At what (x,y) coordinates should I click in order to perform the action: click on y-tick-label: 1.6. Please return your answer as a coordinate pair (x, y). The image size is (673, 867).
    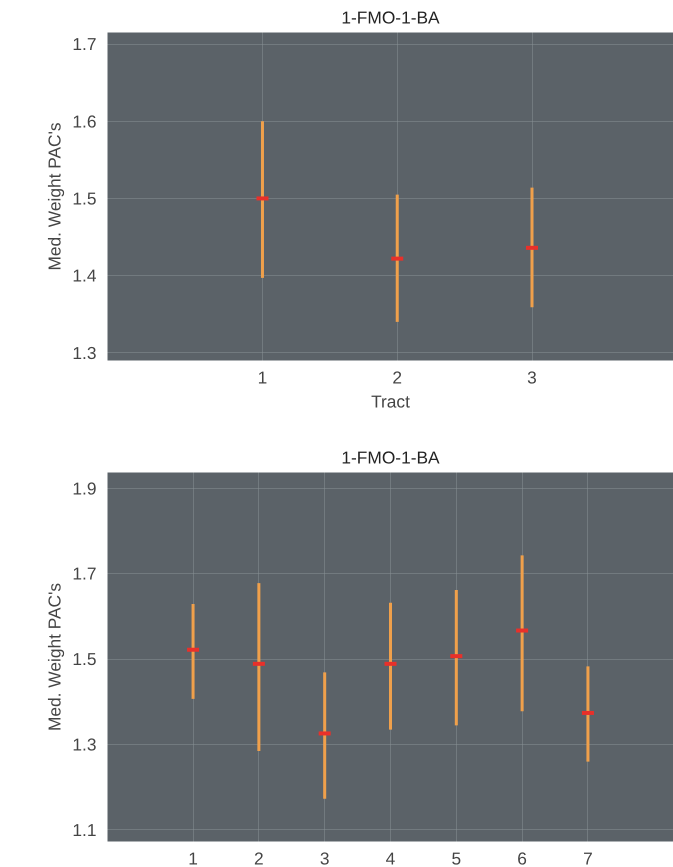
    Looking at the image, I should click on (84, 121).